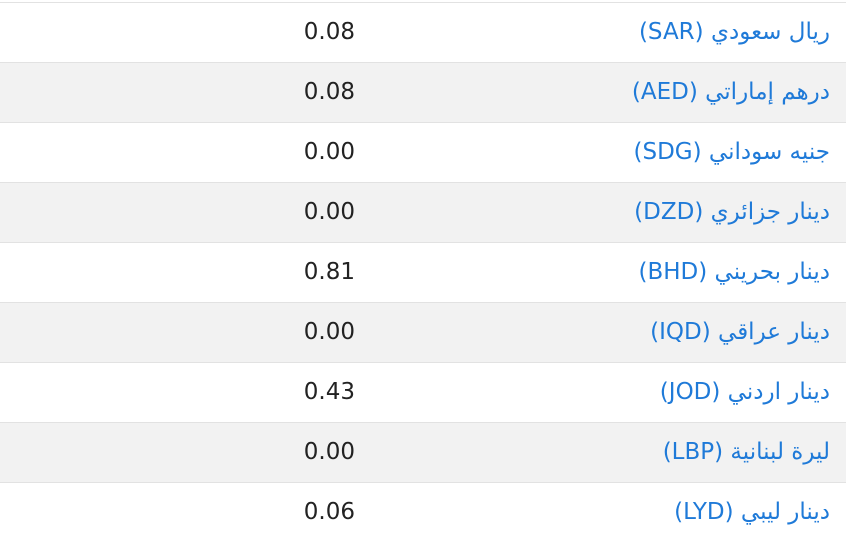  What do you see at coordinates (423, 452) in the screenshot?
I see `table-row: ليرة لبنانية (LBP) 0.00` at bounding box center [423, 452].